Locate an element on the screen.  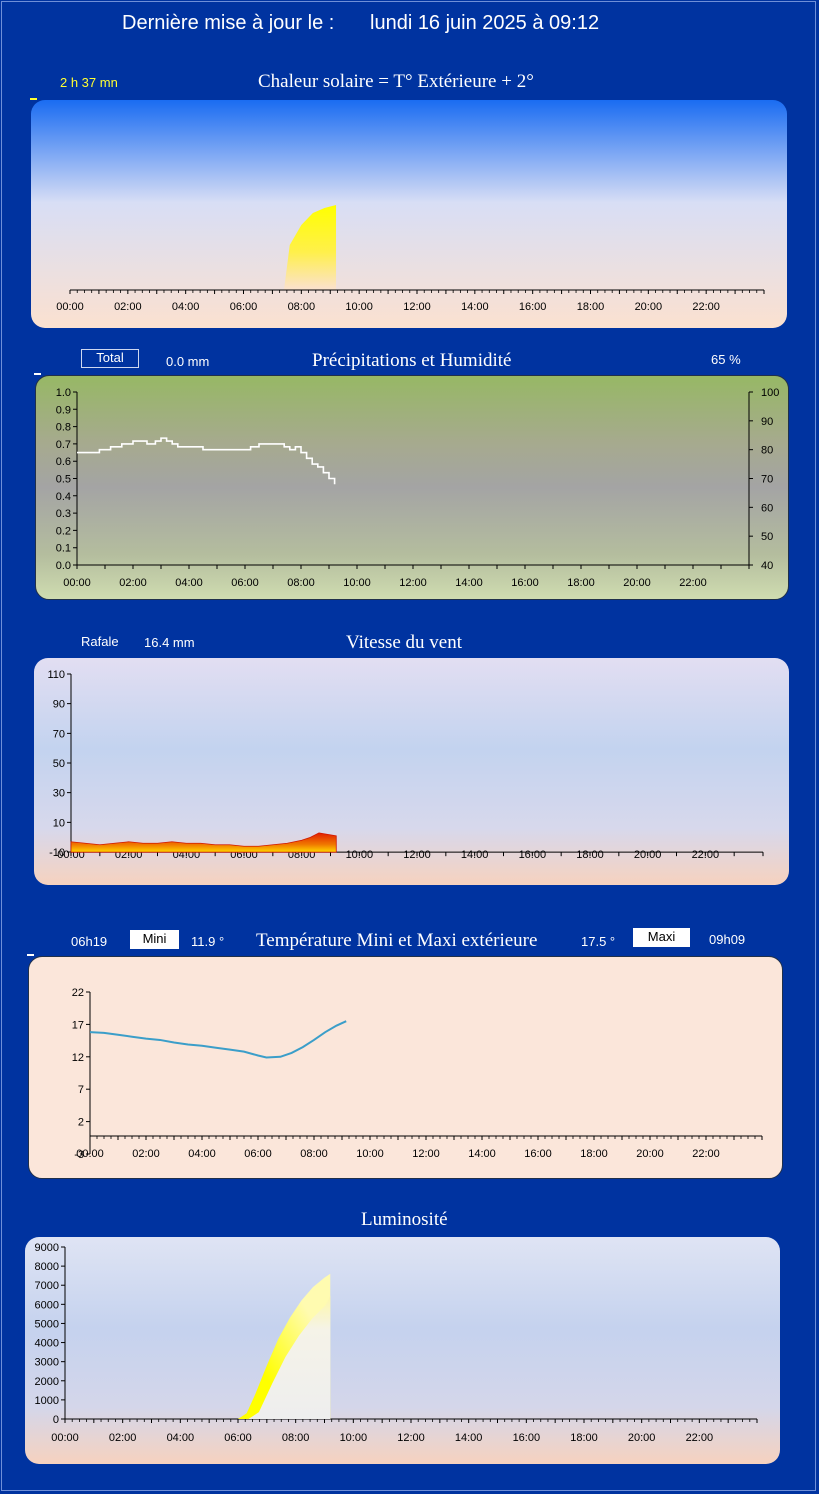
solar-x-label: 06:00 is located at coordinates (244, 307).